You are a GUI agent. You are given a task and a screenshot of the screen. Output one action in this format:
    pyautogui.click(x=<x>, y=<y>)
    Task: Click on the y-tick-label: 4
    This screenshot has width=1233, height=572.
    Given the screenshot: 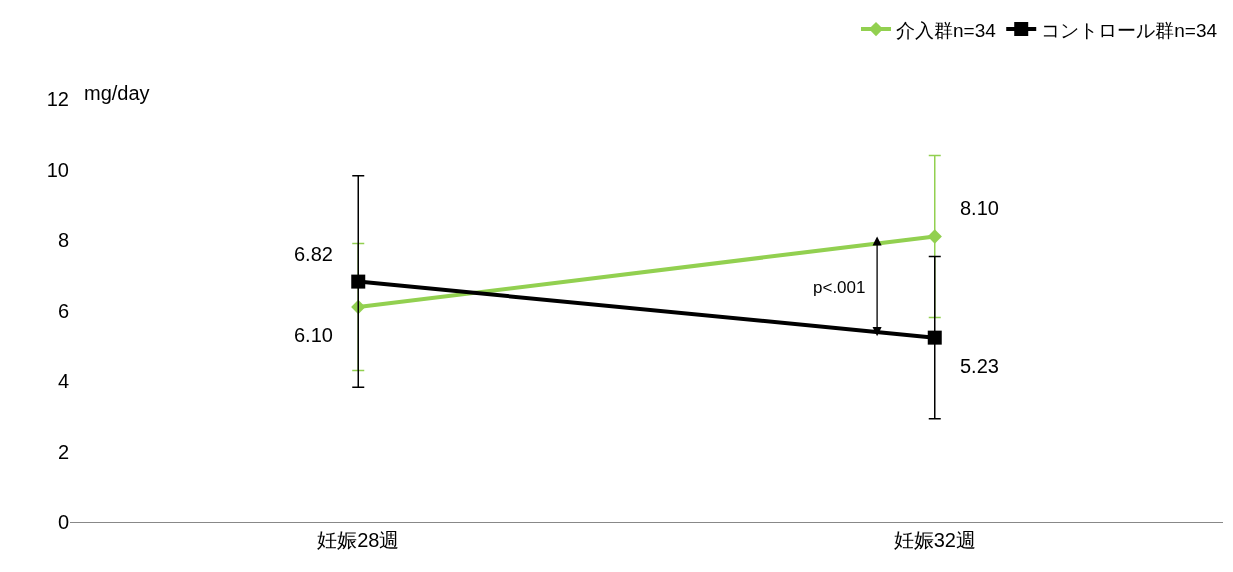 What is the action you would take?
    pyautogui.click(x=63, y=381)
    